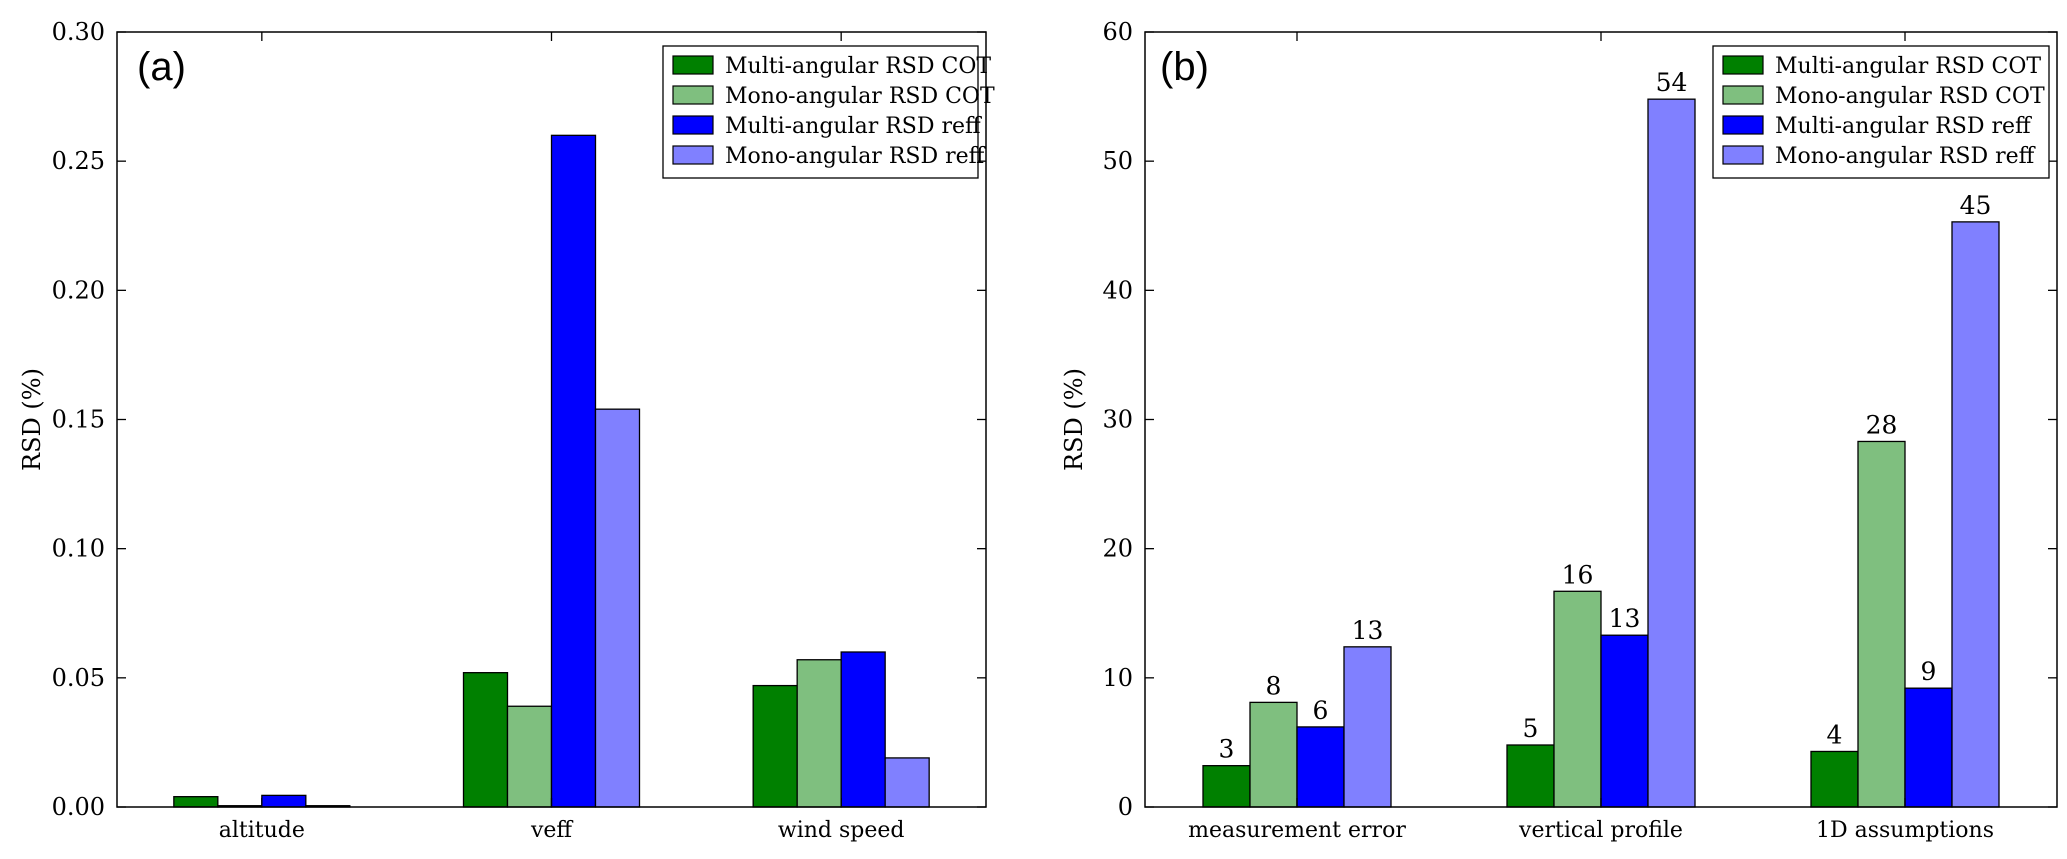  I want to click on panel-label: (a), so click(161, 67).